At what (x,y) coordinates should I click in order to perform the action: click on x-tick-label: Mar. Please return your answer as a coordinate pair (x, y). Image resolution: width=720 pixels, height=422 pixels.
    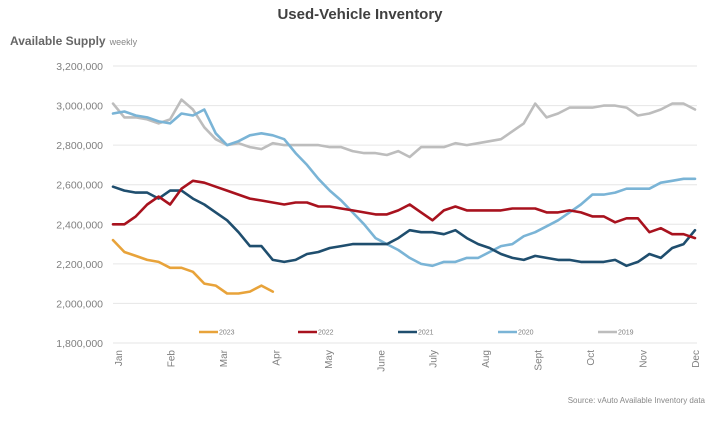
    Looking at the image, I should click on (224, 358).